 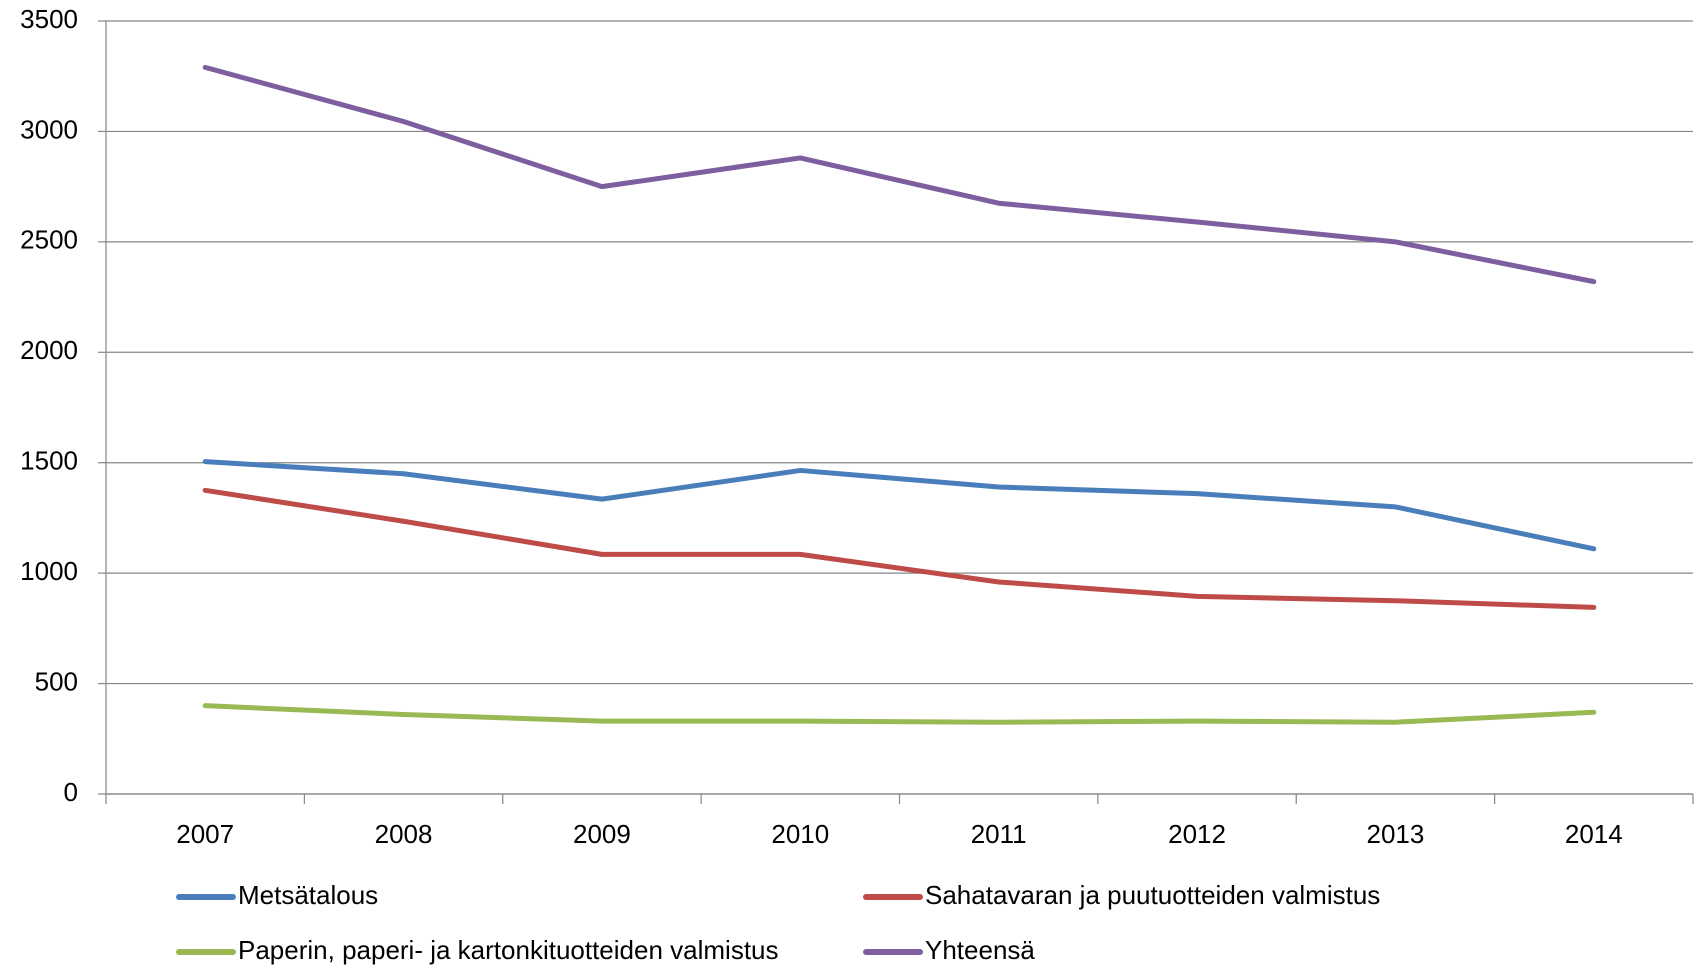 What do you see at coordinates (800, 834) in the screenshot?
I see `x-tick-label: 2010` at bounding box center [800, 834].